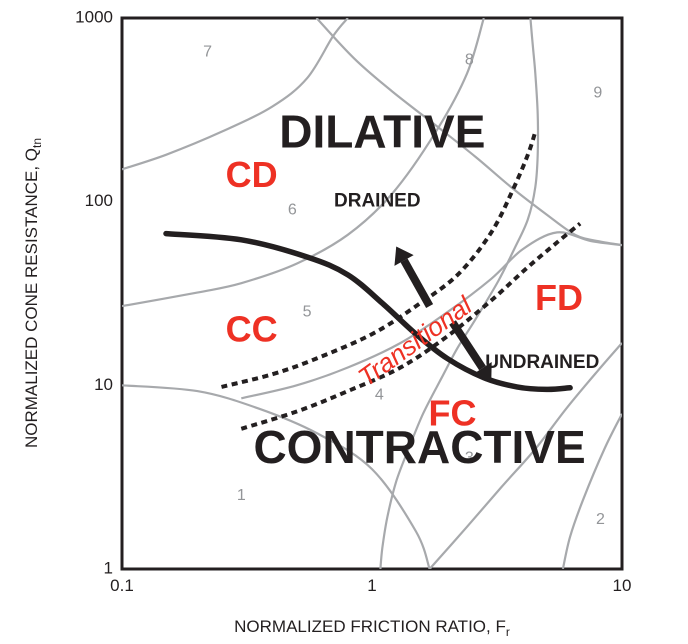 This screenshot has height=644, width=688. What do you see at coordinates (307, 311) in the screenshot?
I see `zone-number-5: 5` at bounding box center [307, 311].